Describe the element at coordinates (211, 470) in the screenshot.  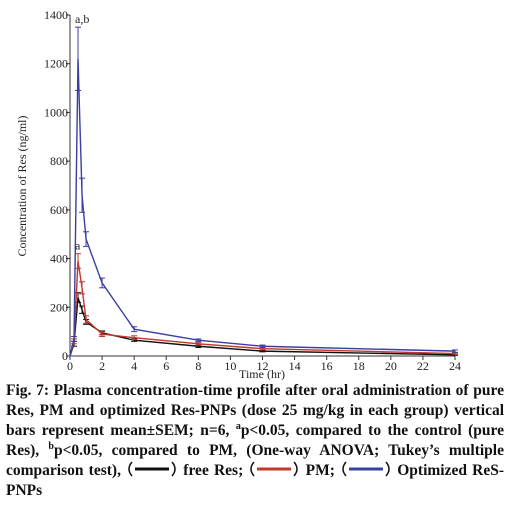
I see `legend-label: free Res` at that location.